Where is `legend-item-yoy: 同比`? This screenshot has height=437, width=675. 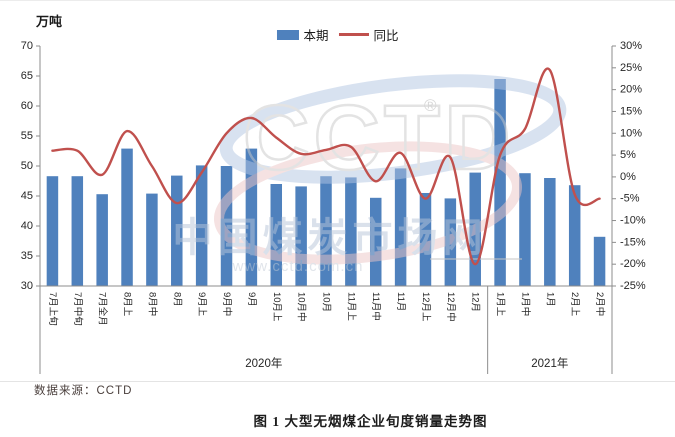 legend-item-yoy: 同比 is located at coordinates (368, 34).